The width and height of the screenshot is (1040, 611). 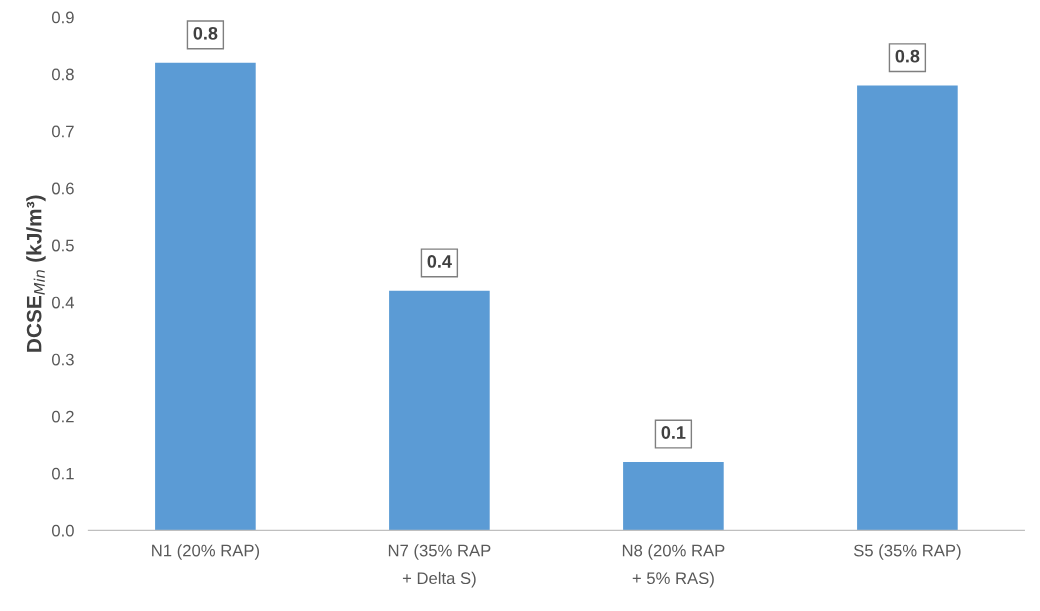 What do you see at coordinates (63, 530) in the screenshot?
I see `y-tick-label: 0.0` at bounding box center [63, 530].